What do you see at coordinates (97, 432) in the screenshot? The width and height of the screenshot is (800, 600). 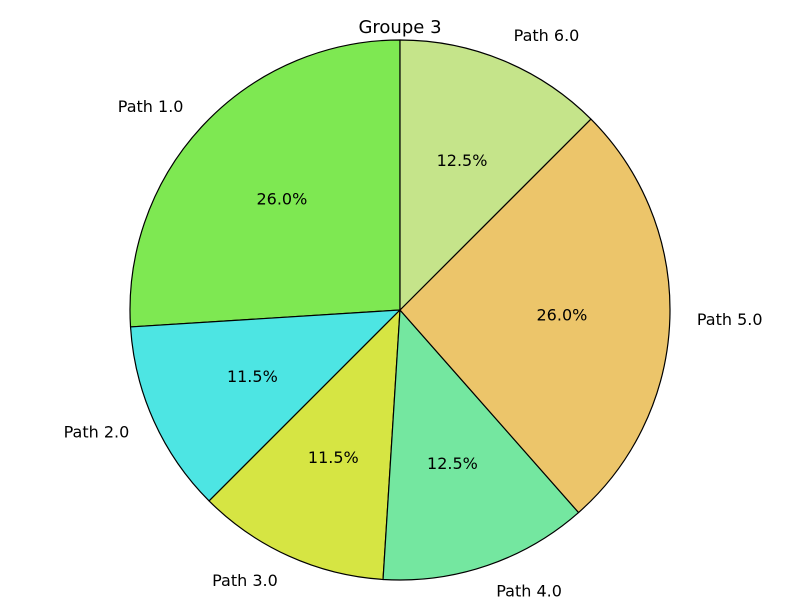 I see `category-label-2: Path 2.0` at bounding box center [97, 432].